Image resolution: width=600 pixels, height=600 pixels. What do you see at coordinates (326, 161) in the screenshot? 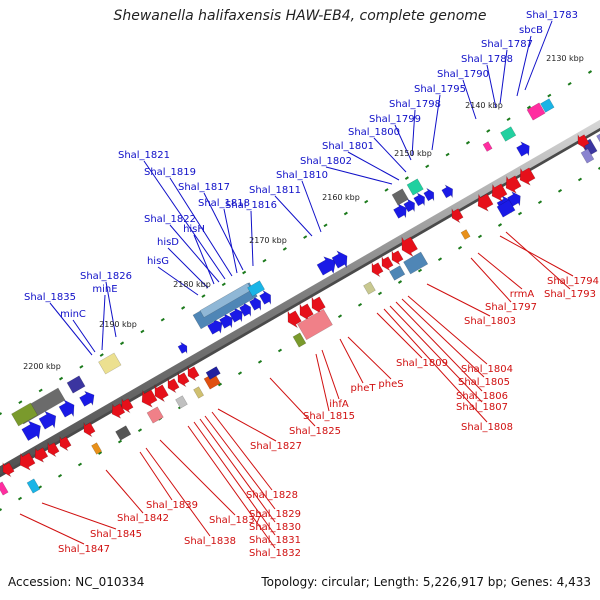
I see `forward-gene-label: Shal_1802` at bounding box center [326, 161].